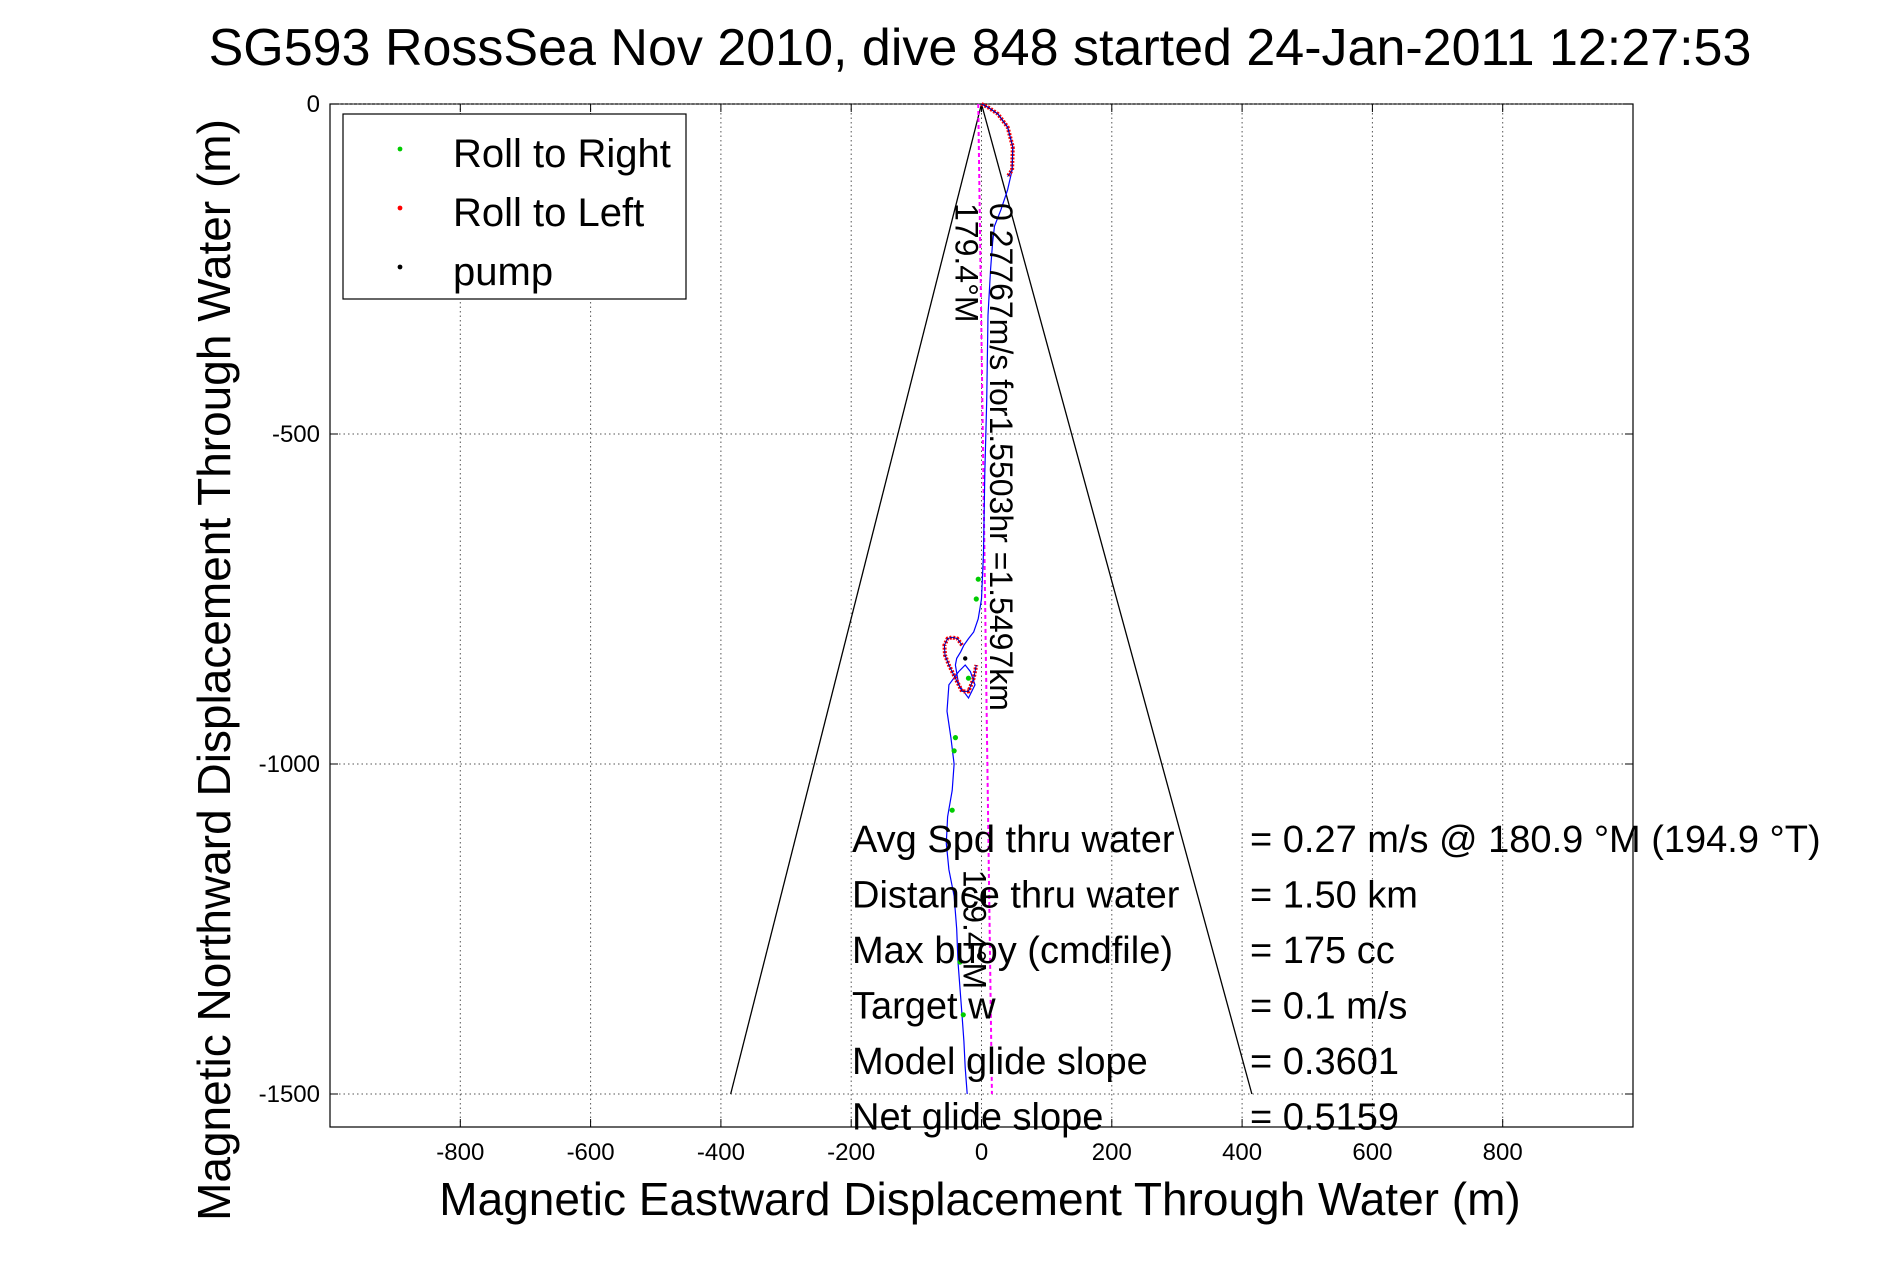 The width and height of the screenshot is (1891, 1262). What do you see at coordinates (1013, 840) in the screenshot?
I see `annotation-label: Avg Spd thru water` at bounding box center [1013, 840].